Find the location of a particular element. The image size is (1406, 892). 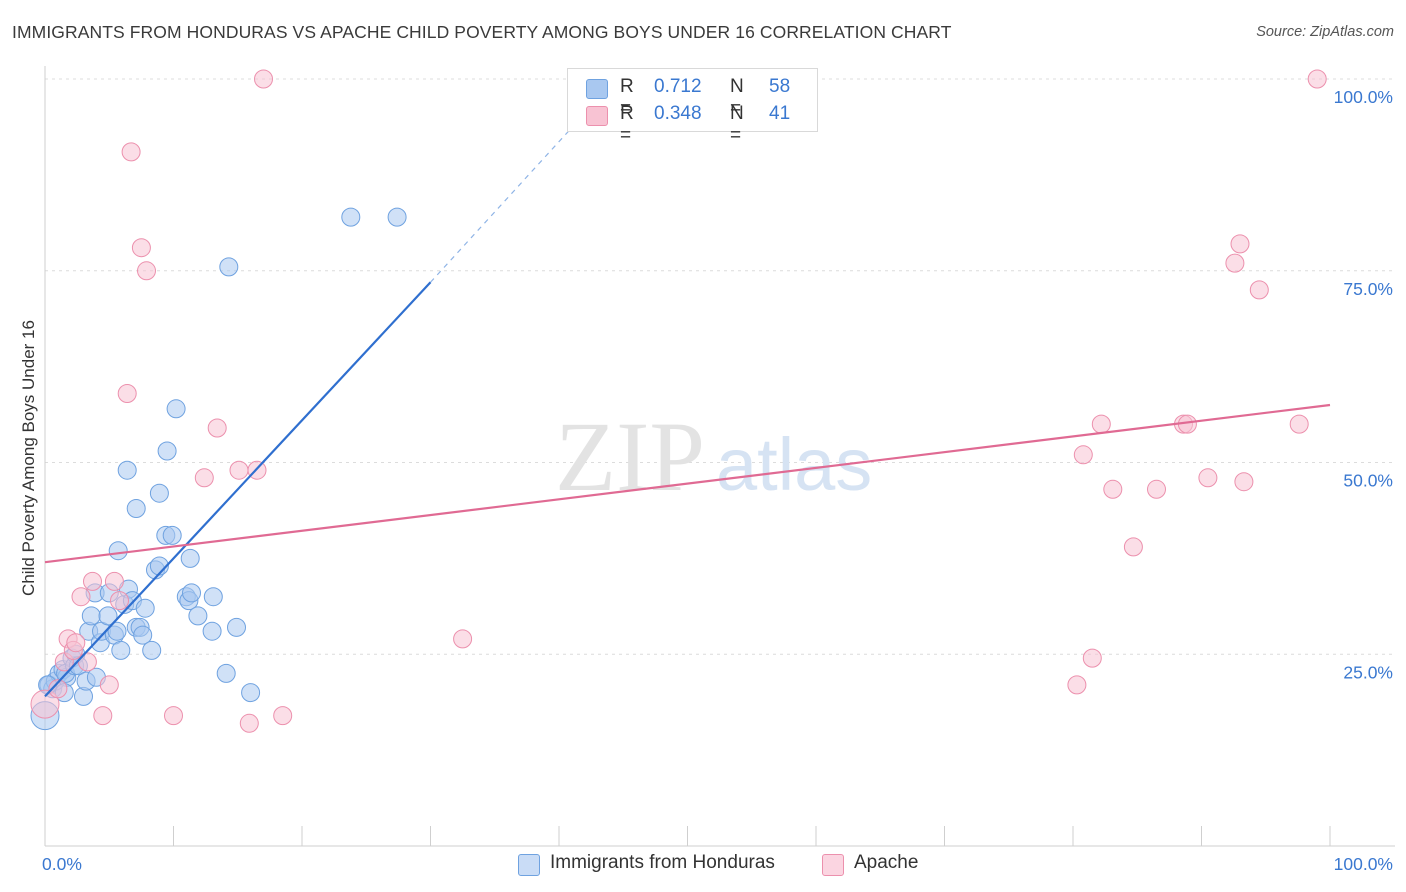

n-value: 58 is located at coordinates (780, 86).